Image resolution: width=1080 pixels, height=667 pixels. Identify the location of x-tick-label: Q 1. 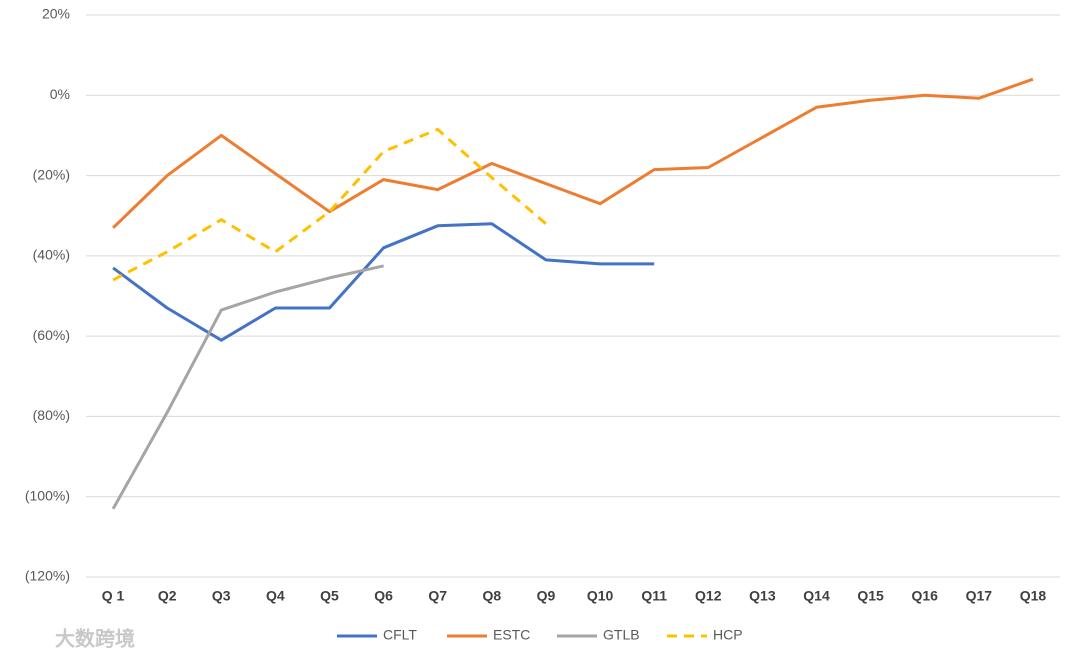
(113, 596).